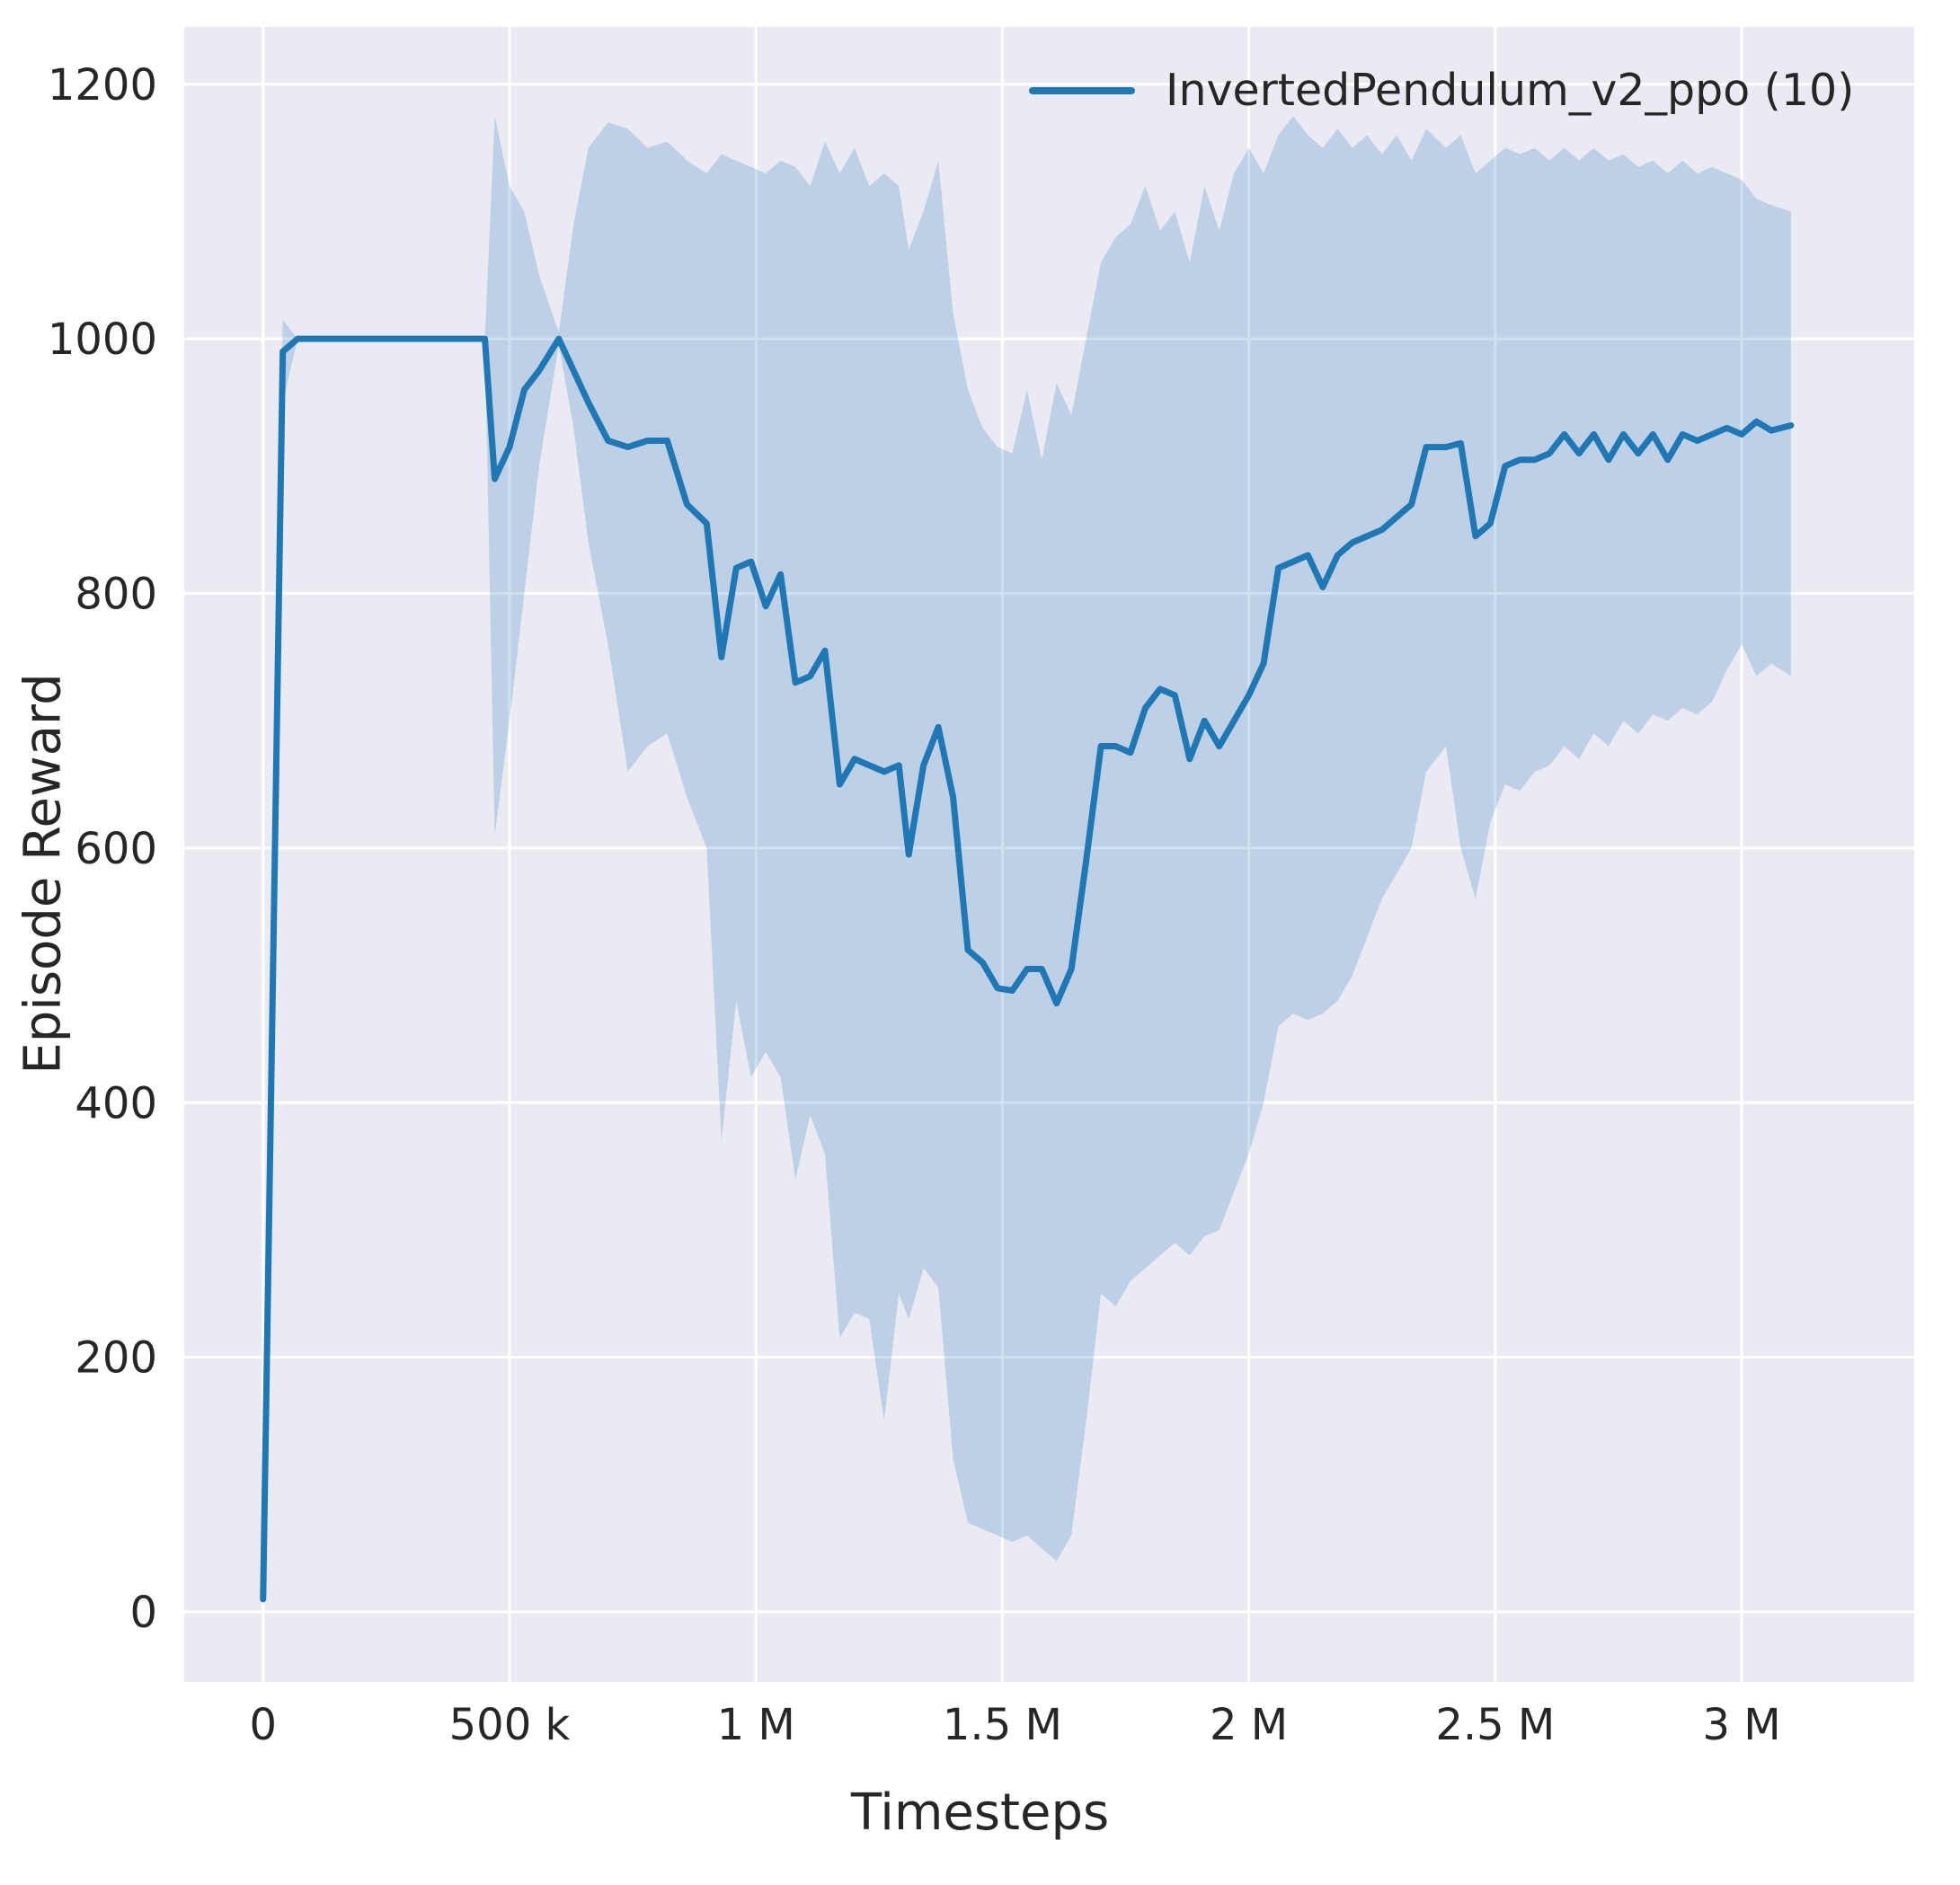  I want to click on y-tick-label: 200, so click(116, 1358).